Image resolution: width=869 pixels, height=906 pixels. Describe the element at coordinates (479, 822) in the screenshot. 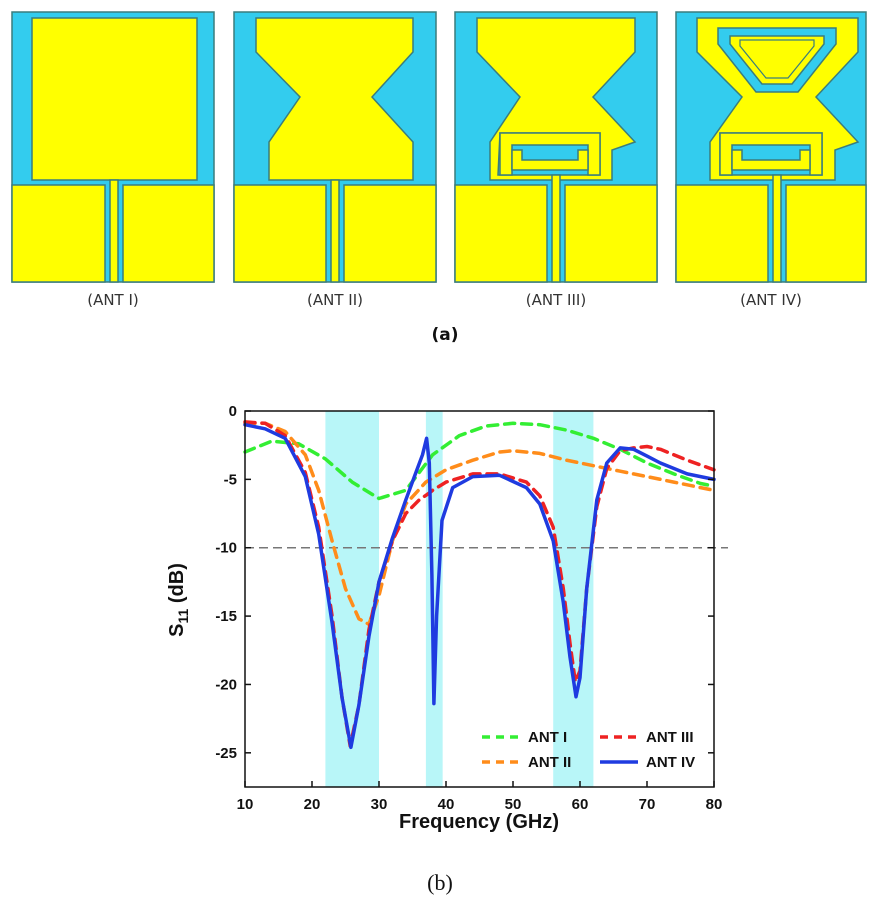

I see `x-axis-title: Frequency (GHz)` at that location.